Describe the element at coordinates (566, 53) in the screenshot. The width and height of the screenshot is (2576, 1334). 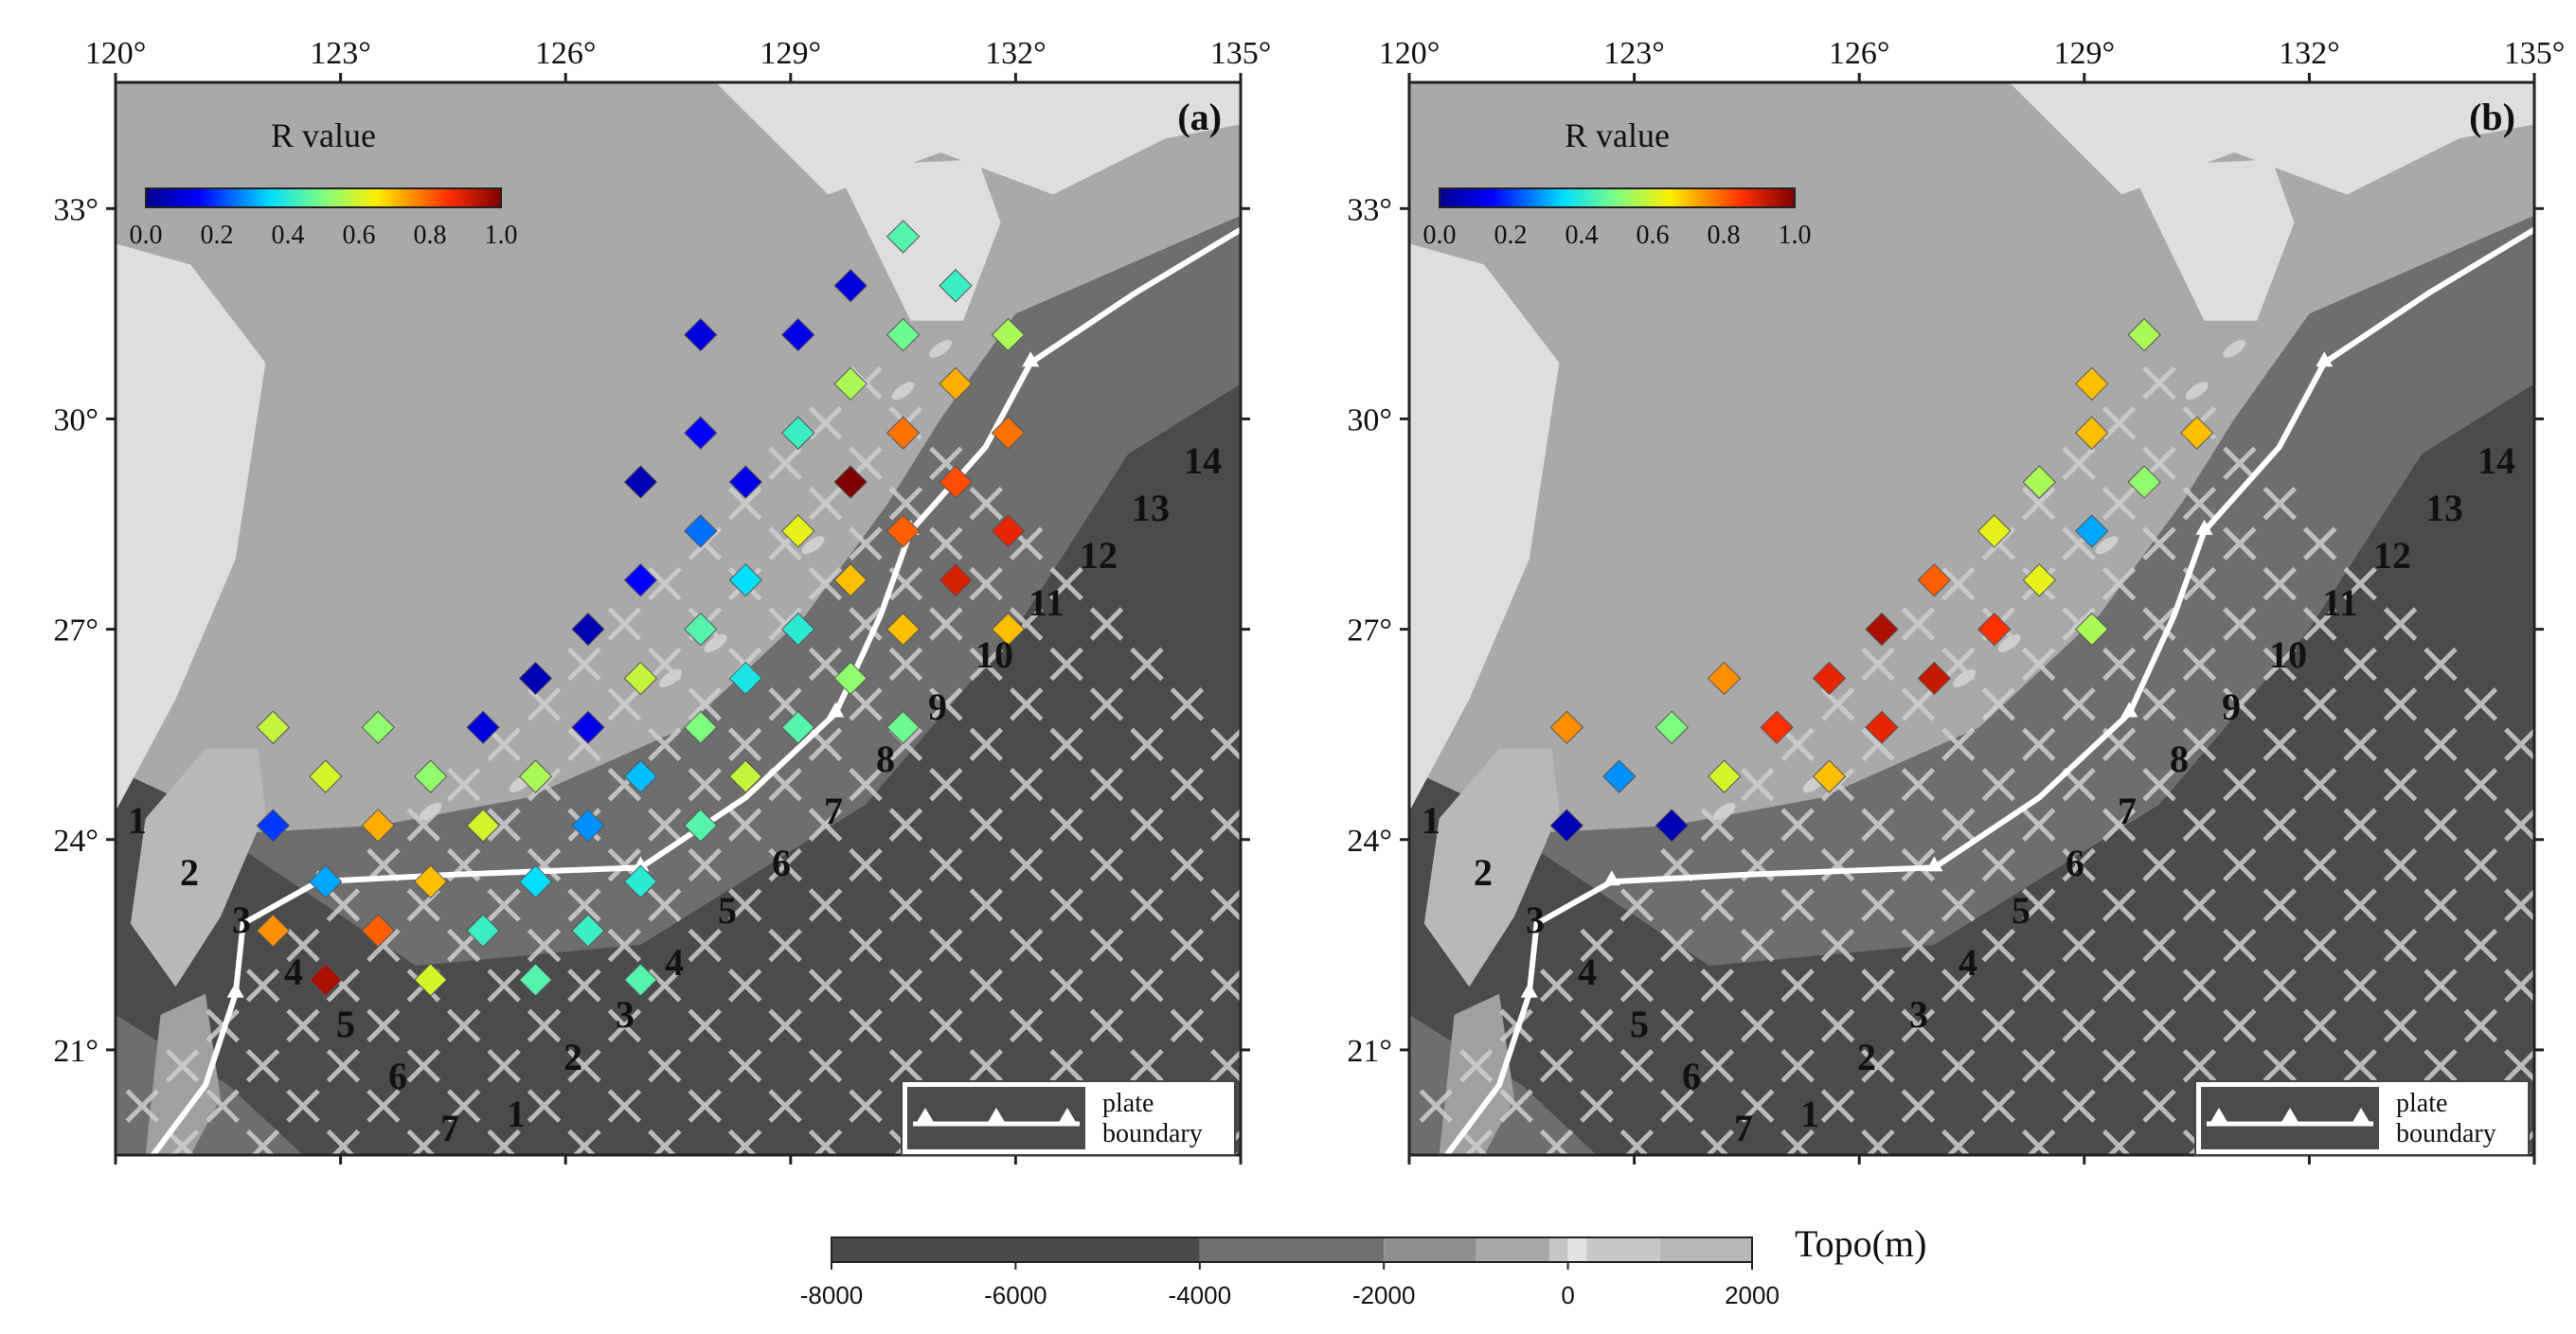
I see `x-tick-label: 126°` at that location.